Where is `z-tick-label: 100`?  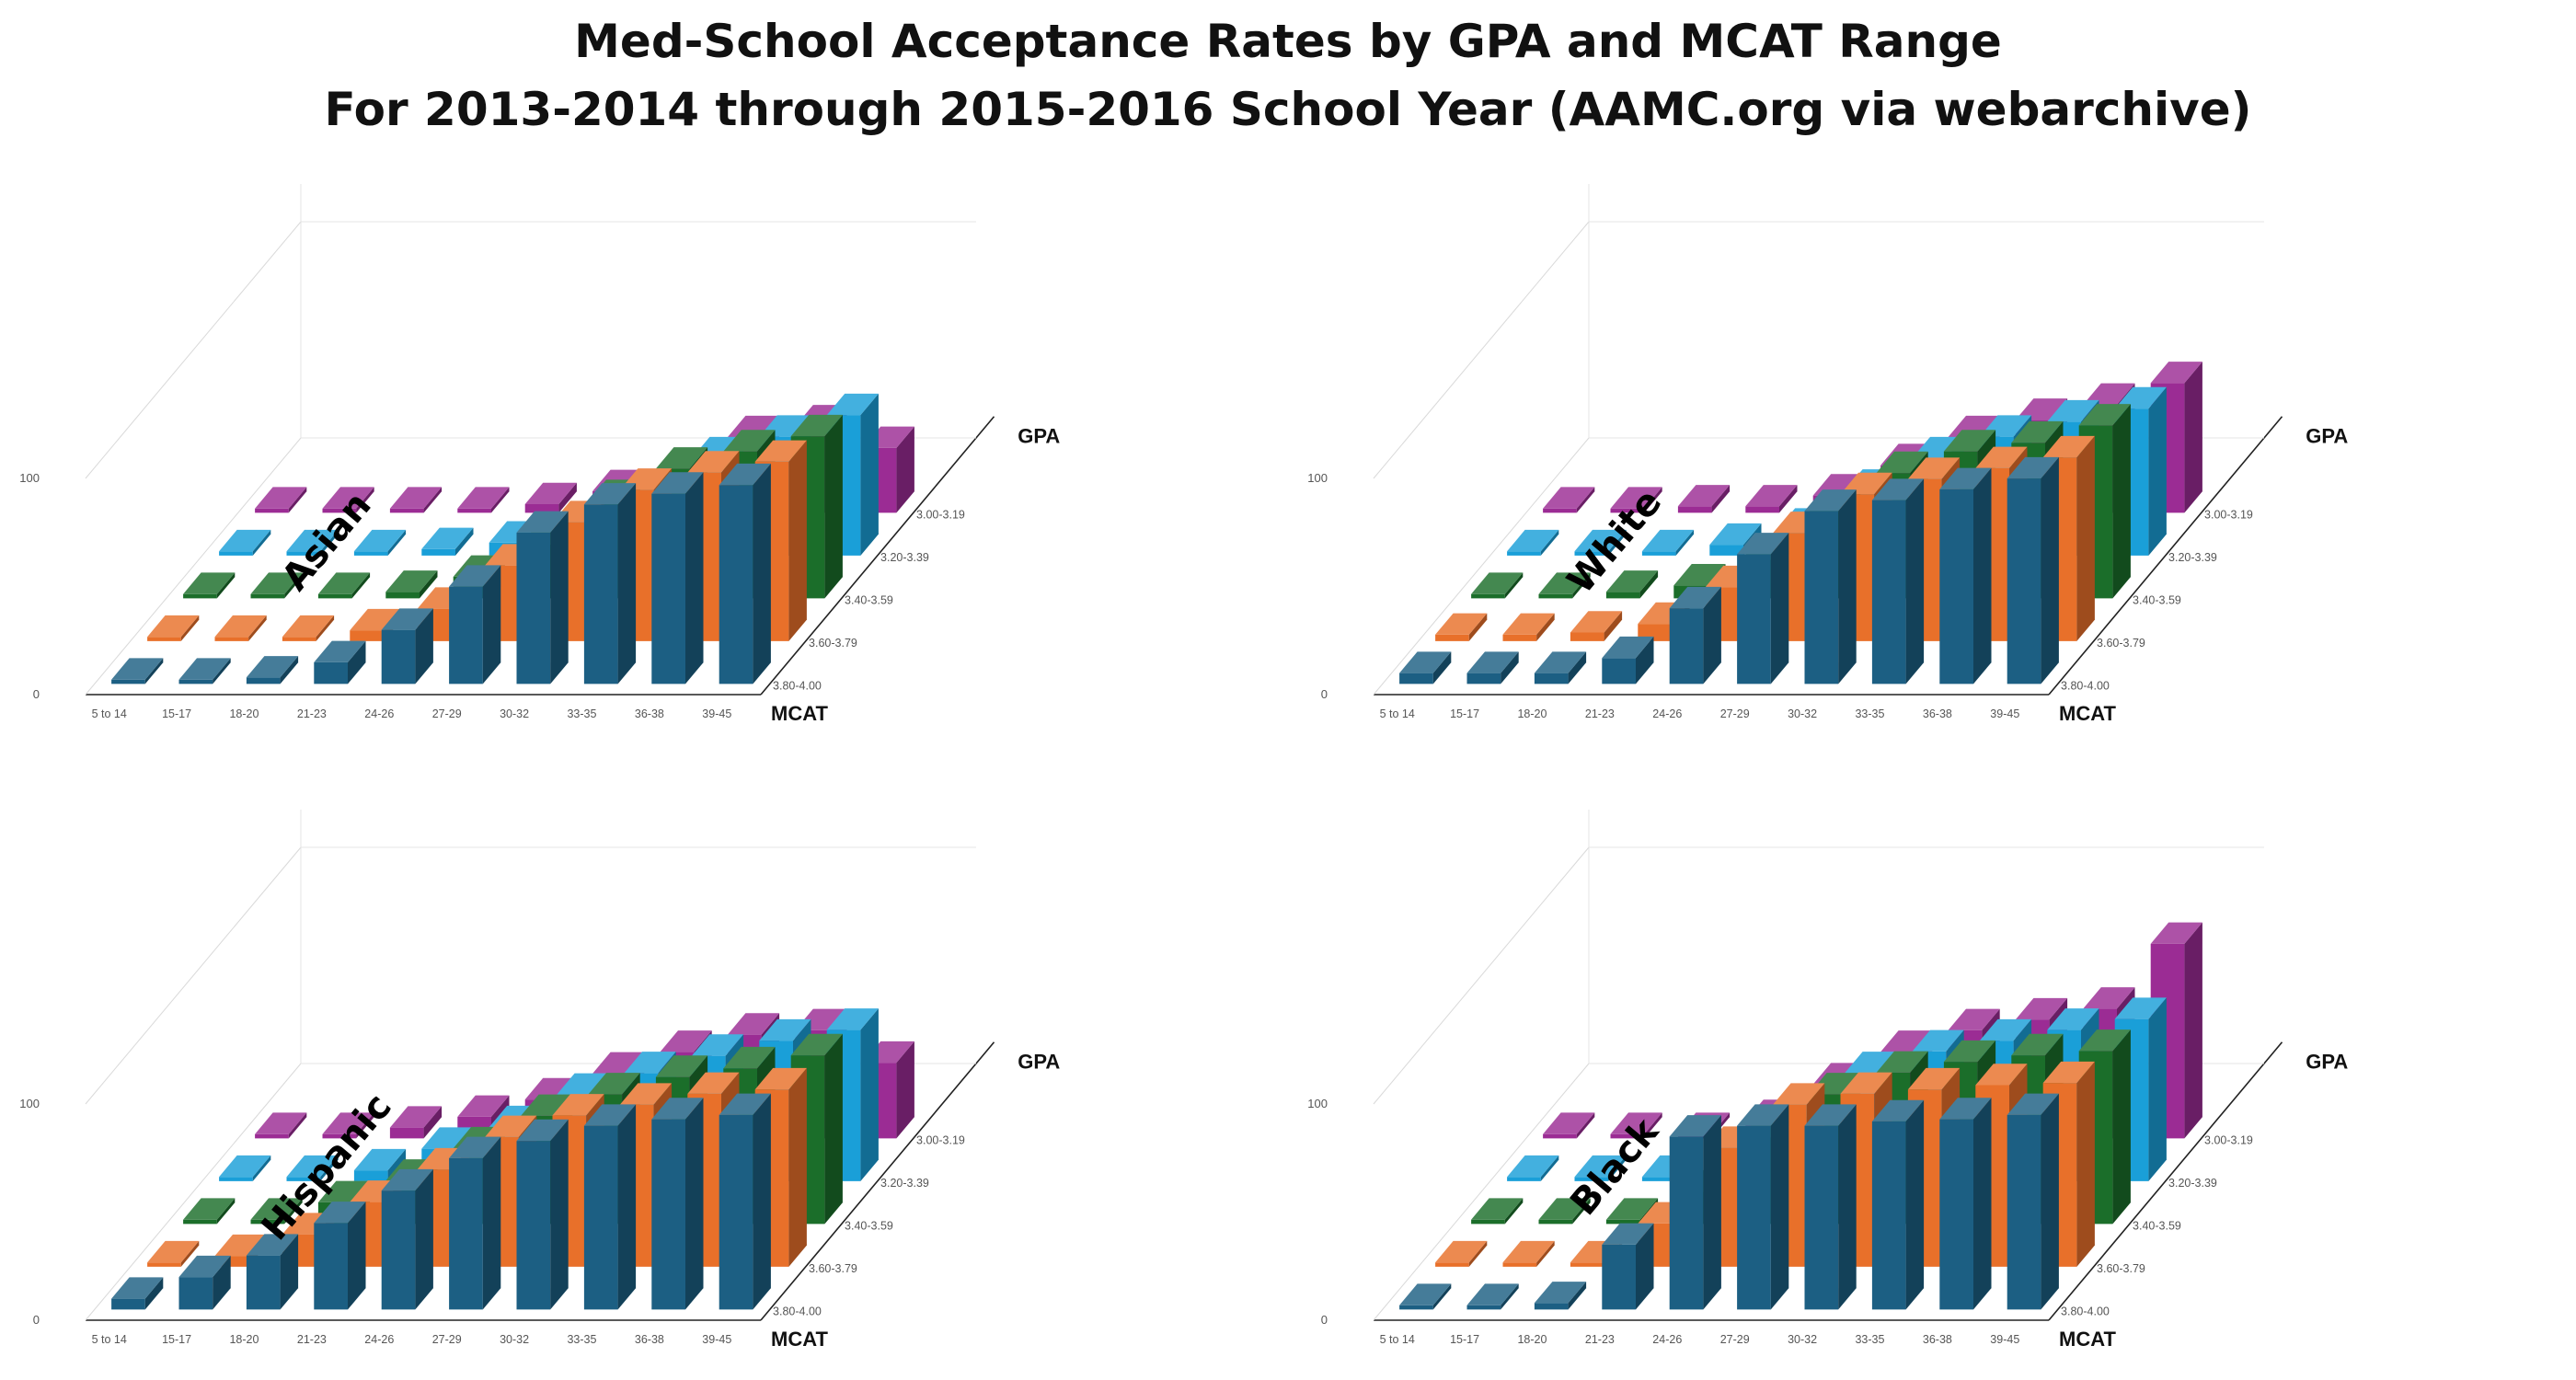 z-tick-label: 100 is located at coordinates (1317, 478).